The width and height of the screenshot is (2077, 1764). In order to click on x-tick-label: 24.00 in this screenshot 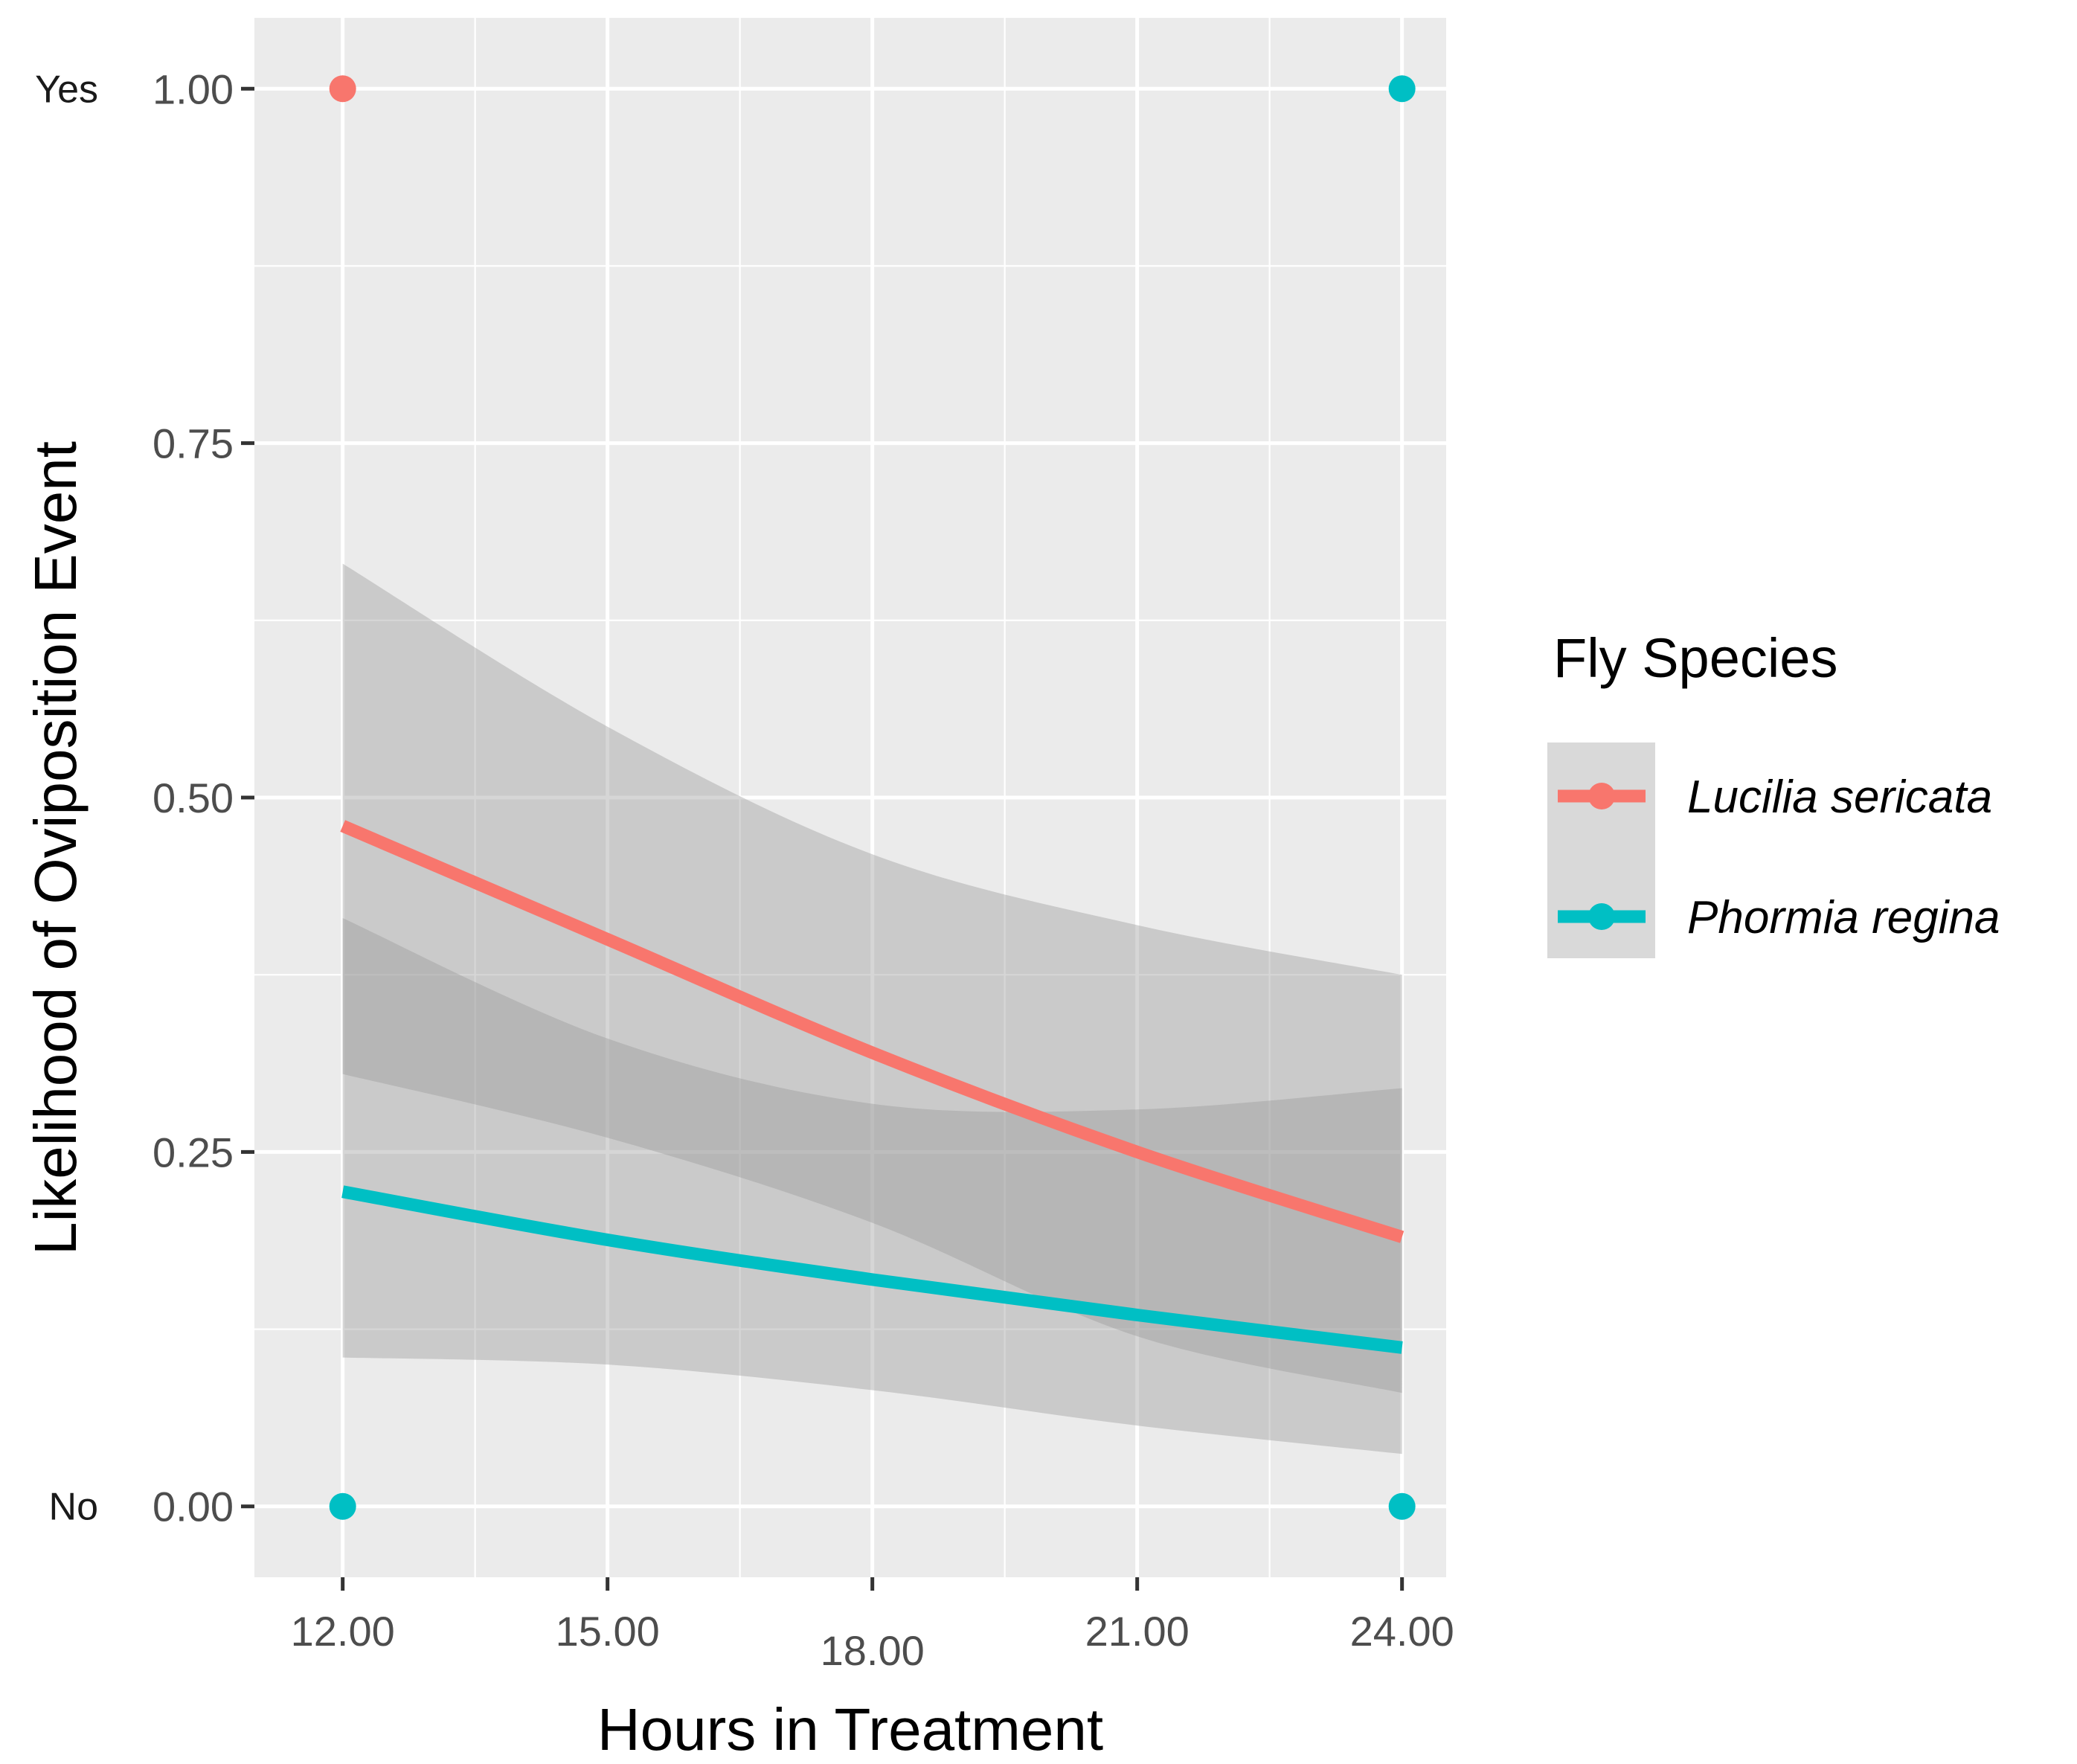, I will do `click(1402, 1631)`.